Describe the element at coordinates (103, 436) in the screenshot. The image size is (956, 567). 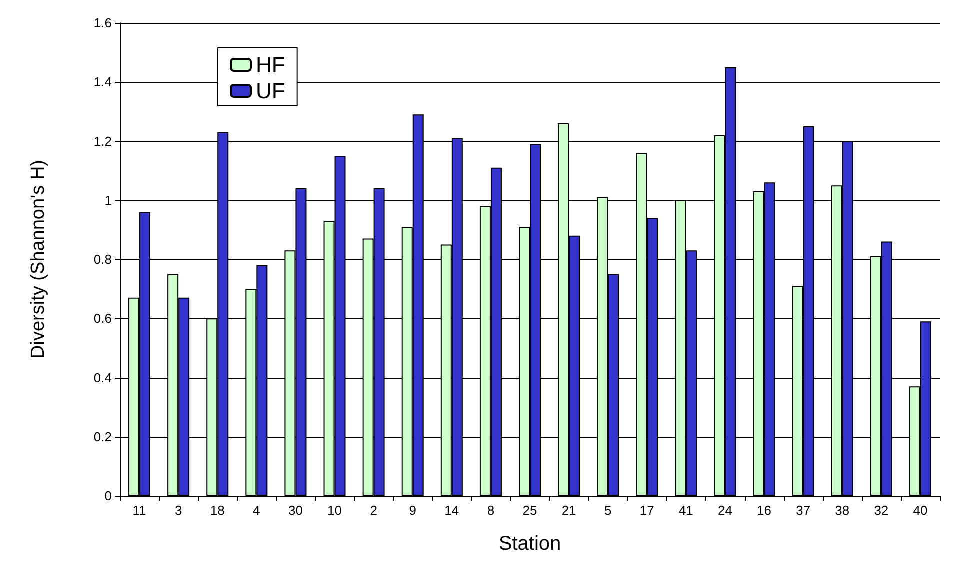
I see `y-tick-label: 0.2` at that location.